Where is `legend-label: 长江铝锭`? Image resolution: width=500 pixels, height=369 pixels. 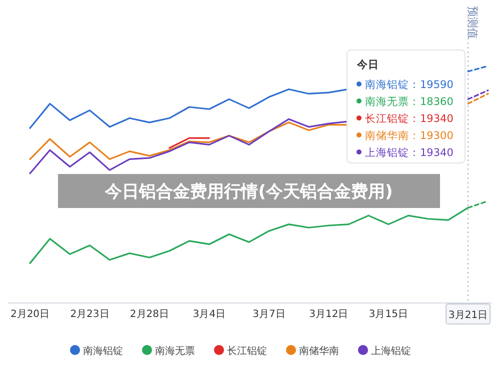 legend-label: 长江铝锭 is located at coordinates (247, 351).